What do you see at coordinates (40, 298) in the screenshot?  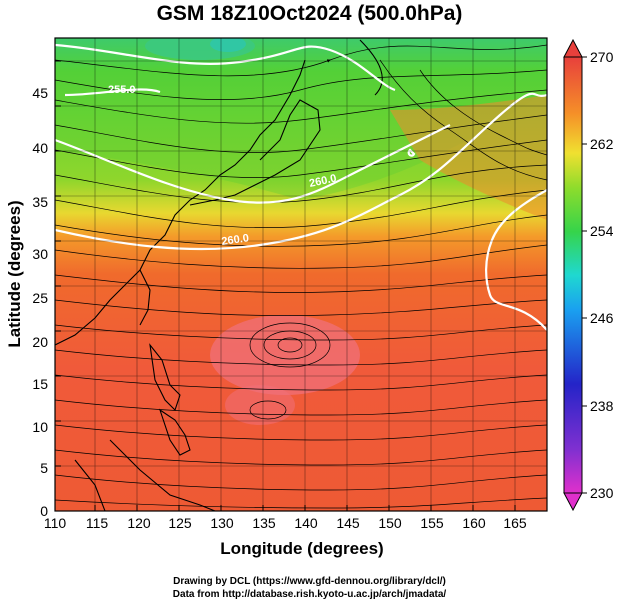 I see `y-tick-label: 25` at bounding box center [40, 298].